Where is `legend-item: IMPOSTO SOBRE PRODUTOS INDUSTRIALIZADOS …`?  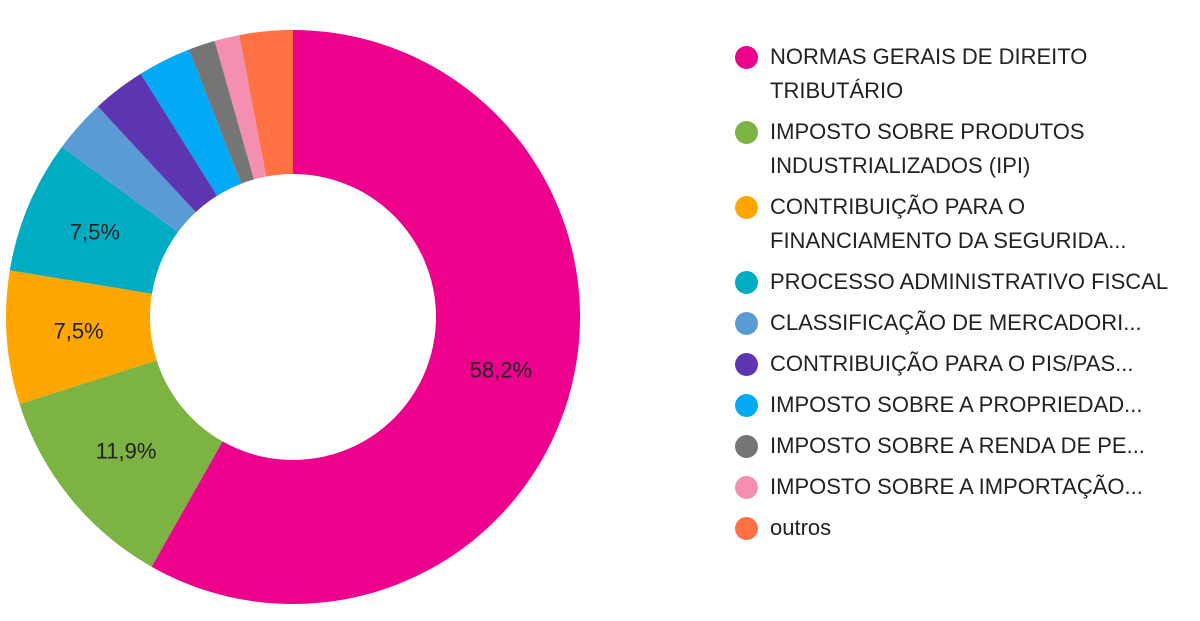
legend-item: IMPOSTO SOBRE PRODUTOS INDUSTRIALIZADOS … is located at coordinates (962, 149).